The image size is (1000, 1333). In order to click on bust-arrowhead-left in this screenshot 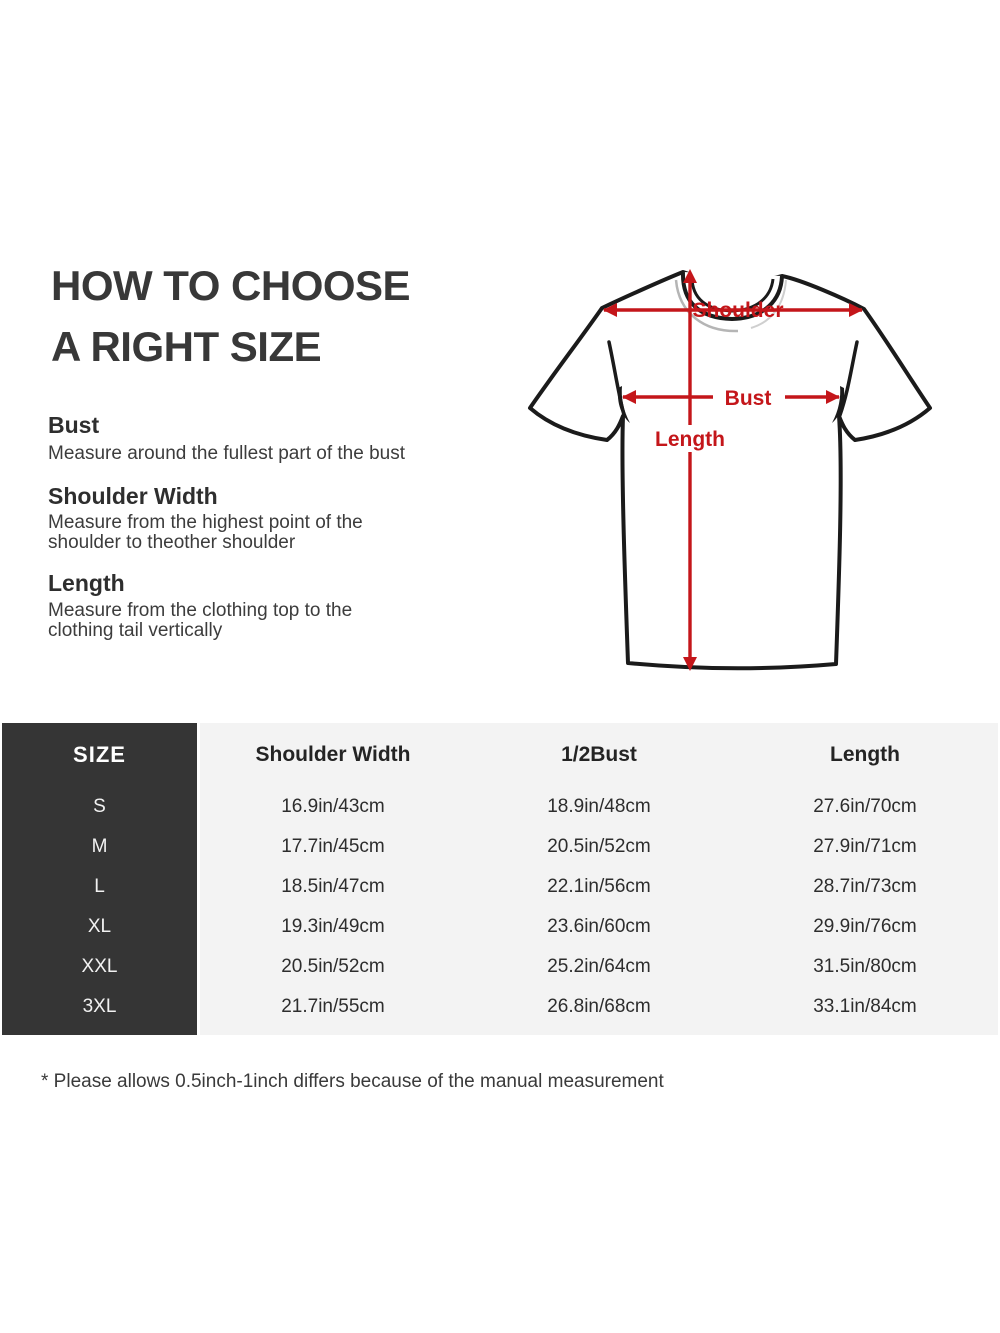, I will do `click(629, 397)`.